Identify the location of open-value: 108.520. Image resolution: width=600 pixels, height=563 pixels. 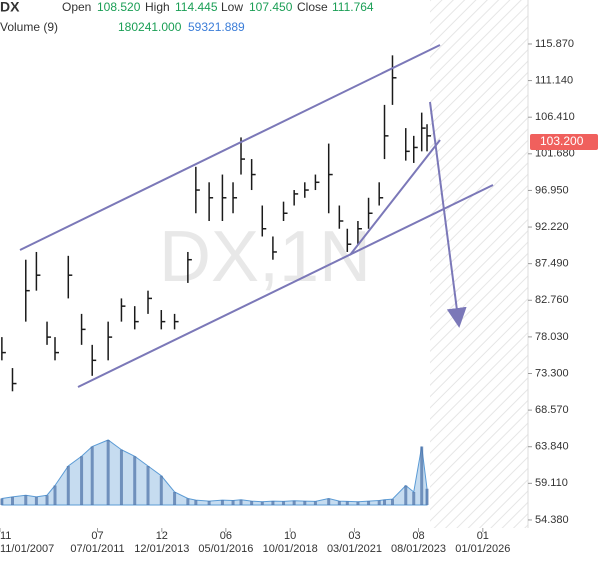
(119, 7).